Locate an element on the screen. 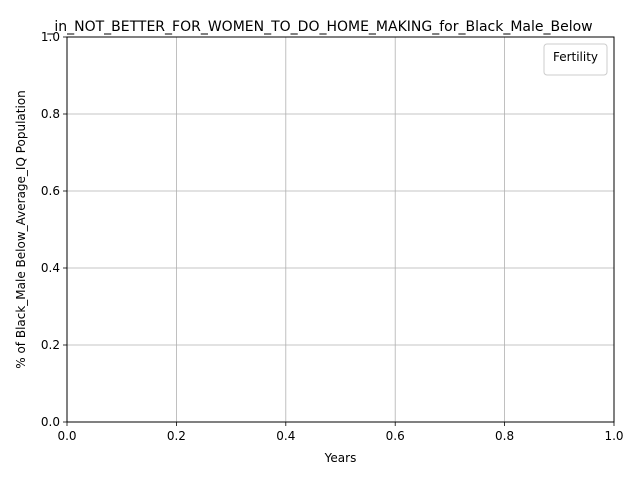 The image size is (640, 480). legend-box is located at coordinates (575, 59).